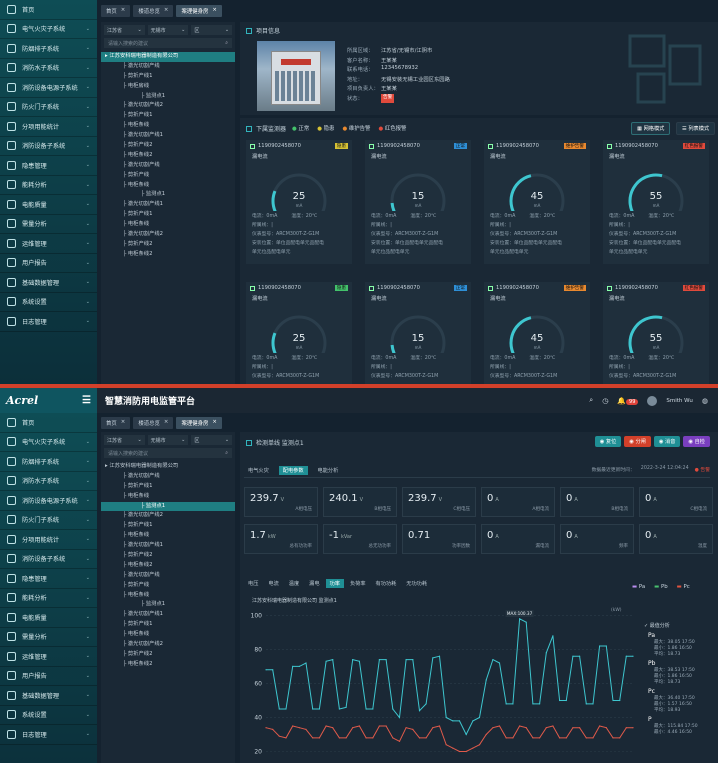 The height and width of the screenshot is (763, 718). I want to click on tab-overview: 楼道总览 ×, so click(153, 423).